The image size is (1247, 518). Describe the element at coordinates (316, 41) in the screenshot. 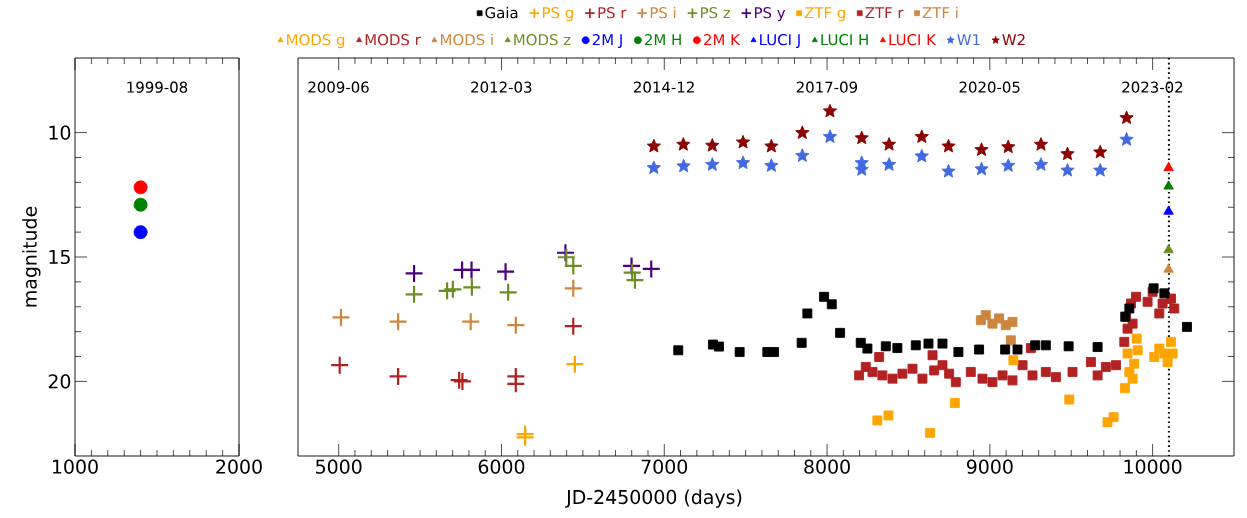

I see `legend-label: MODS g` at that location.